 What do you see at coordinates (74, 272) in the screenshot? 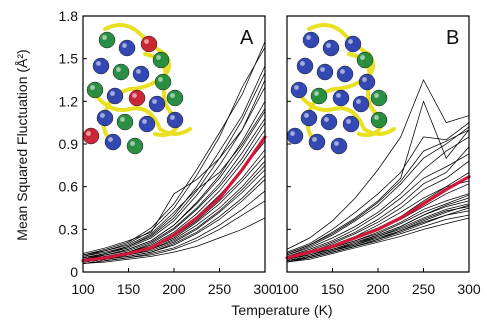
I see `y-tick-label: 0` at bounding box center [74, 272].